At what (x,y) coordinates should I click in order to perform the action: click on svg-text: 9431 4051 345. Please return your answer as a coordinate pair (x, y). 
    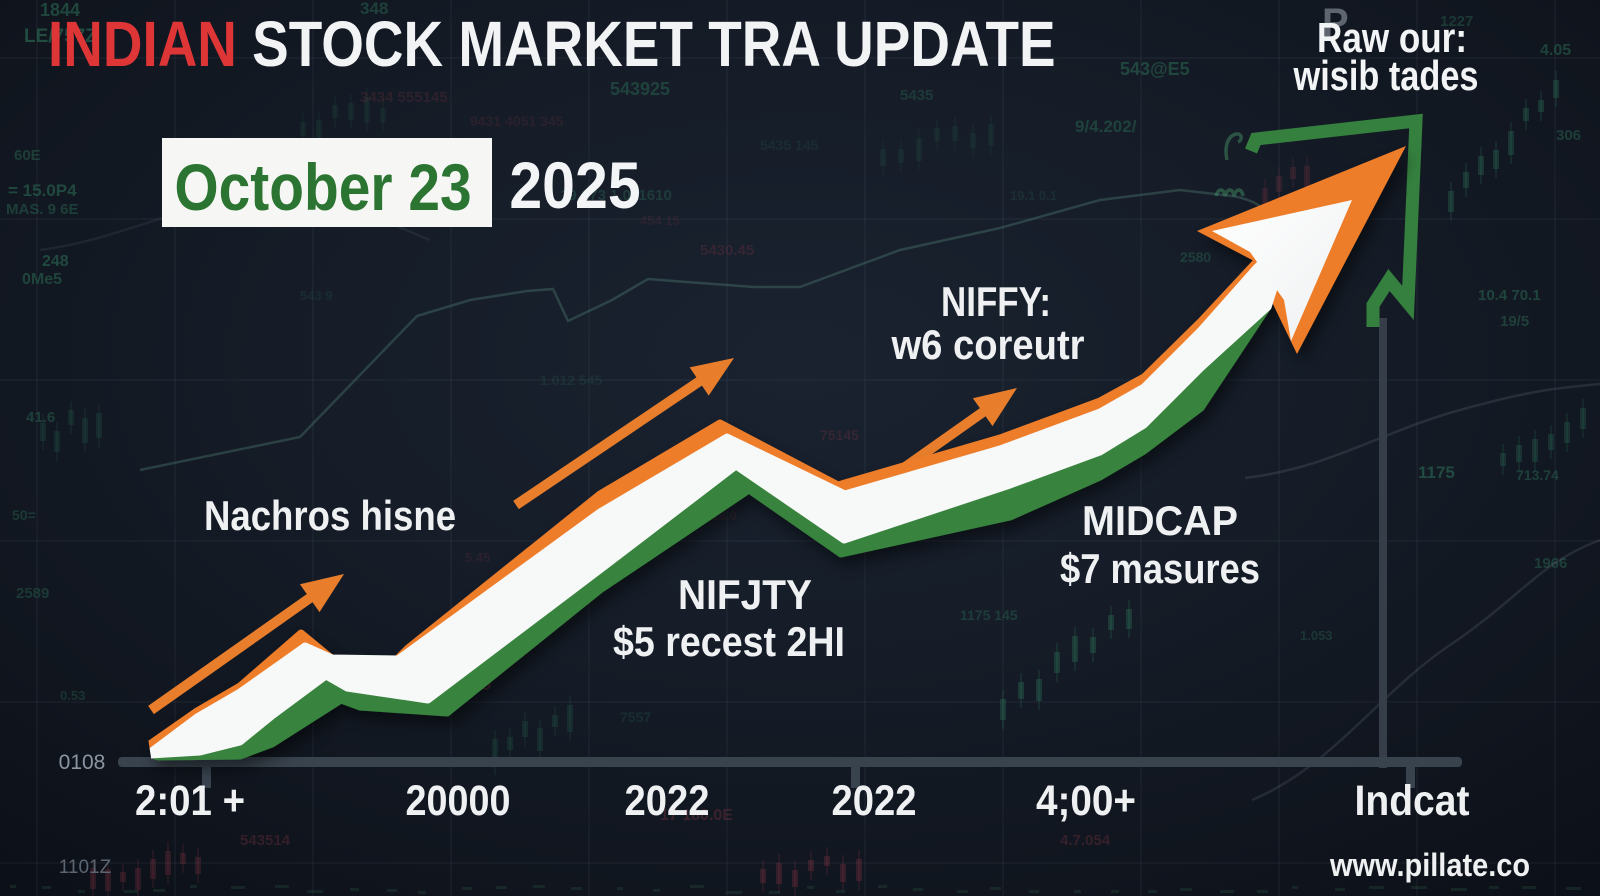
    Looking at the image, I should click on (517, 121).